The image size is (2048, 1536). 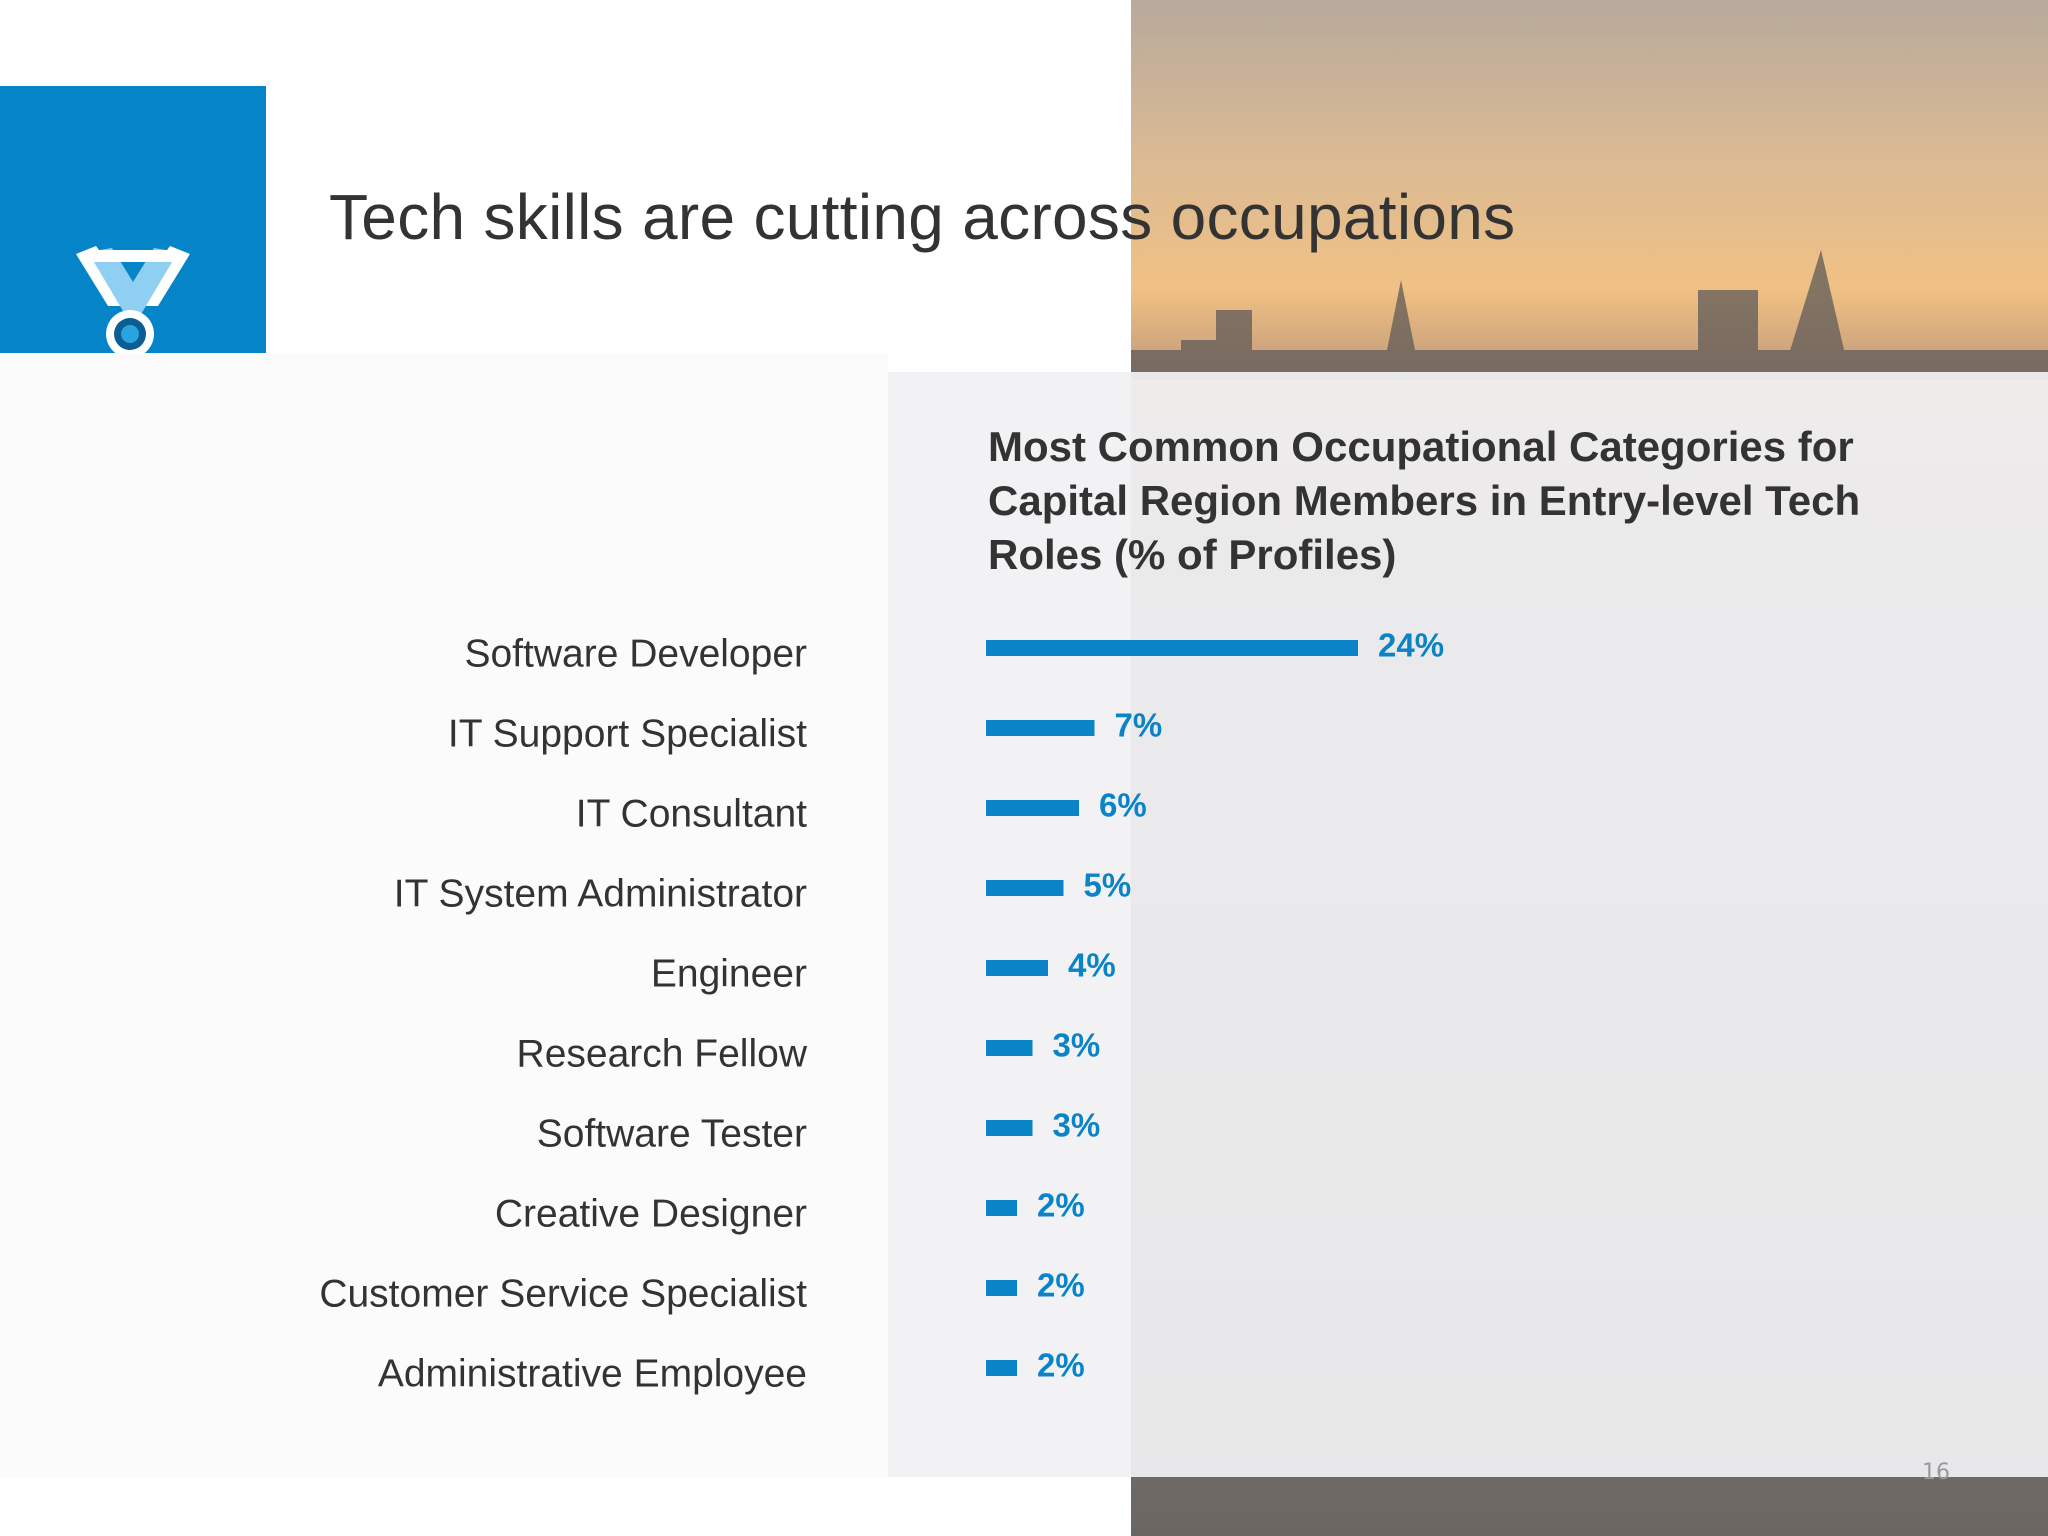 What do you see at coordinates (133, 222) in the screenshot?
I see `icon-tile` at bounding box center [133, 222].